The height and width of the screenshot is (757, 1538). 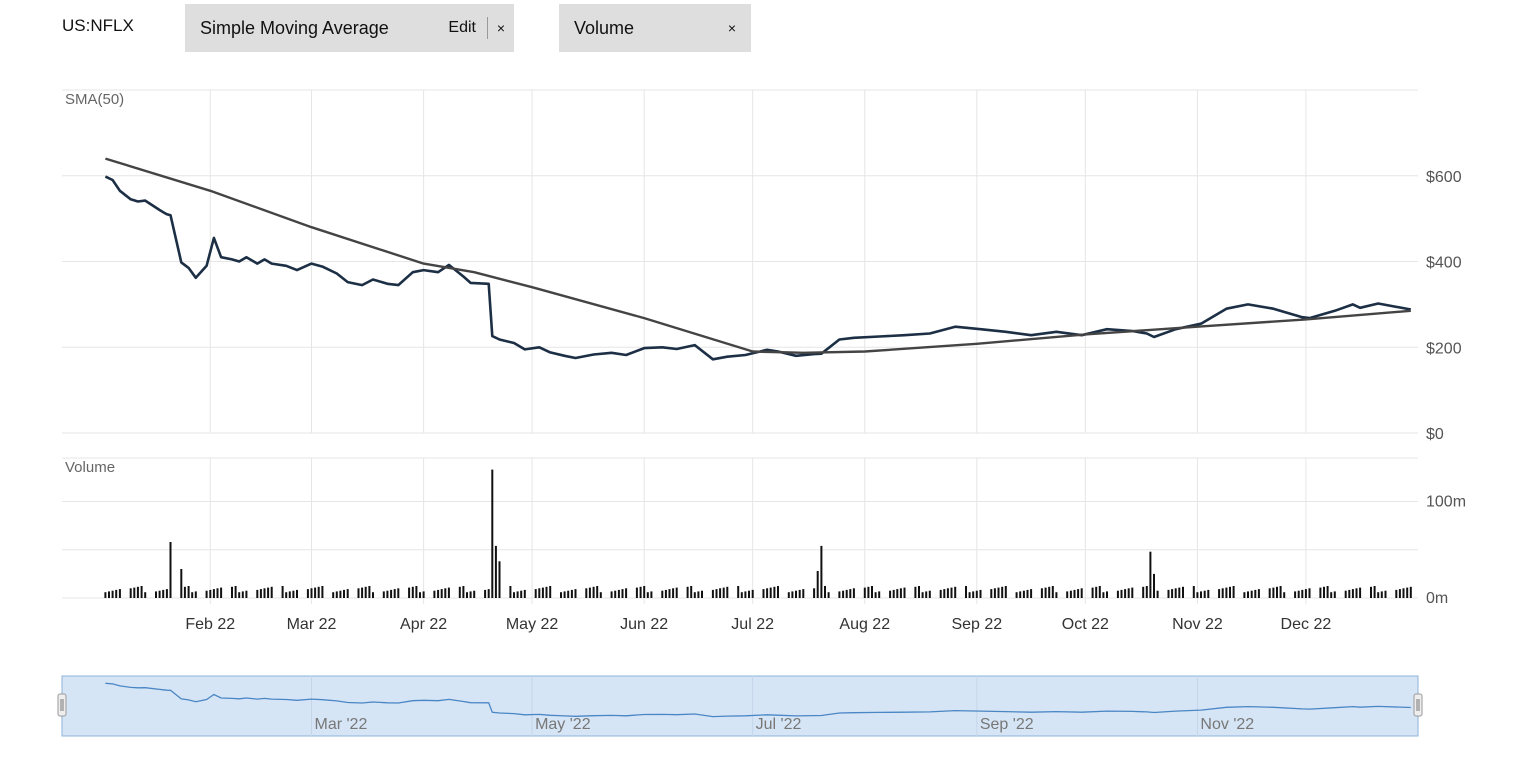 What do you see at coordinates (210, 624) in the screenshot?
I see `x-tick-label: Feb 22` at bounding box center [210, 624].